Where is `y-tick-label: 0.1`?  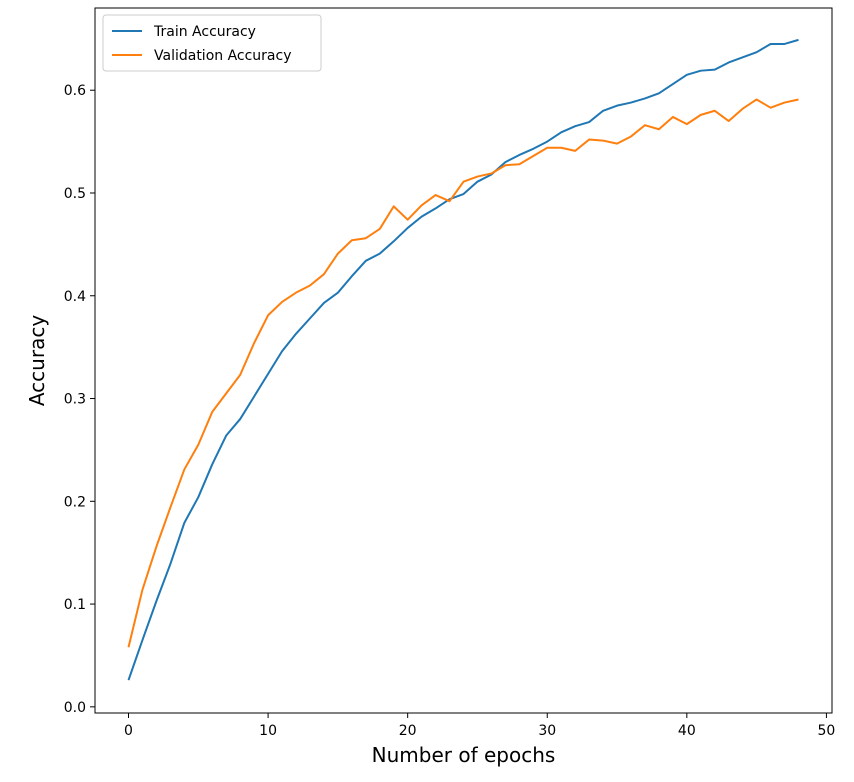 y-tick-label: 0.1 is located at coordinates (75, 605).